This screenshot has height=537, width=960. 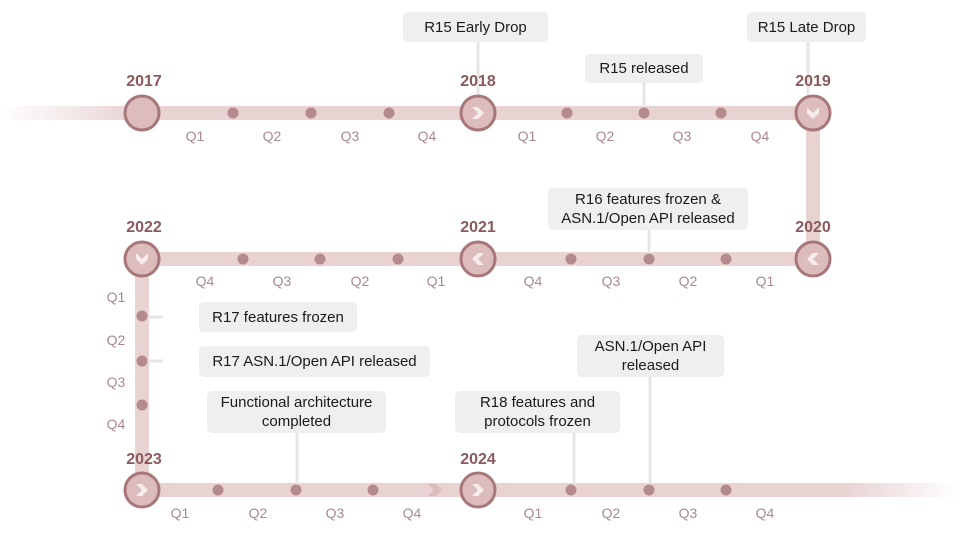 I want to click on callout-text: ASN.1/Open API released, so click(x=650, y=356).